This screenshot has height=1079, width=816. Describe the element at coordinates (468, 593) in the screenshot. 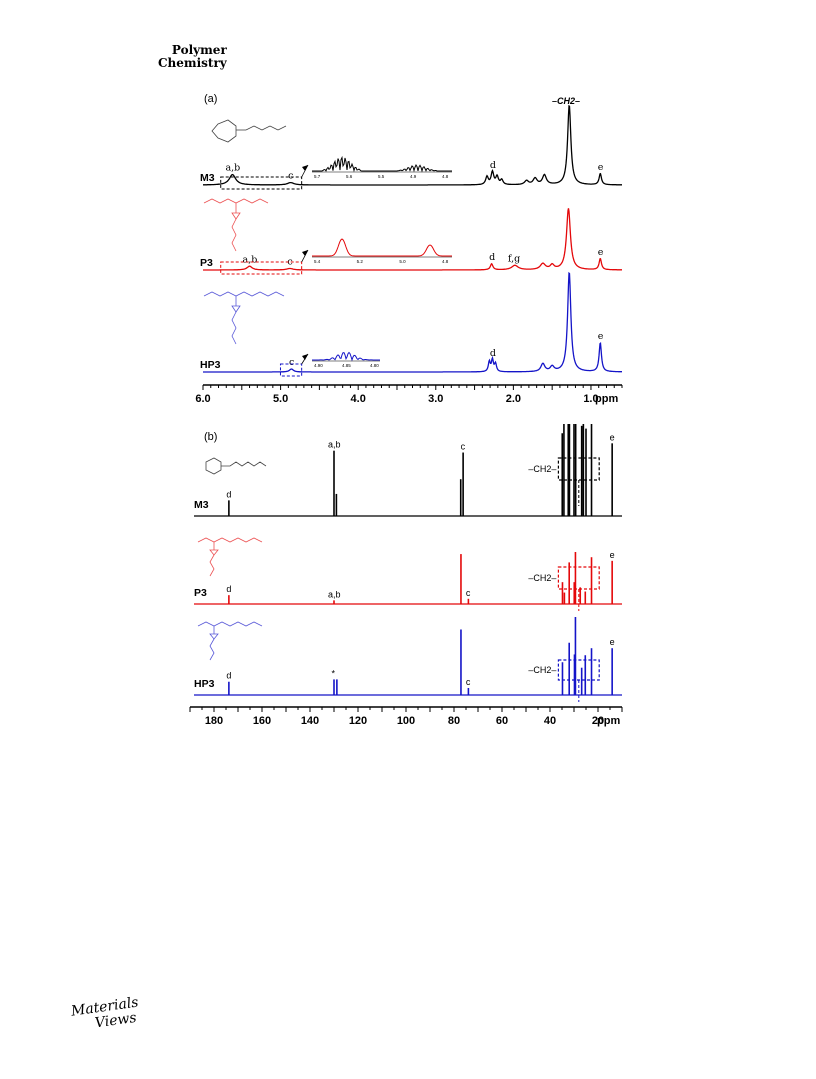

I see `peak-label-13c-p3-3: c` at that location.